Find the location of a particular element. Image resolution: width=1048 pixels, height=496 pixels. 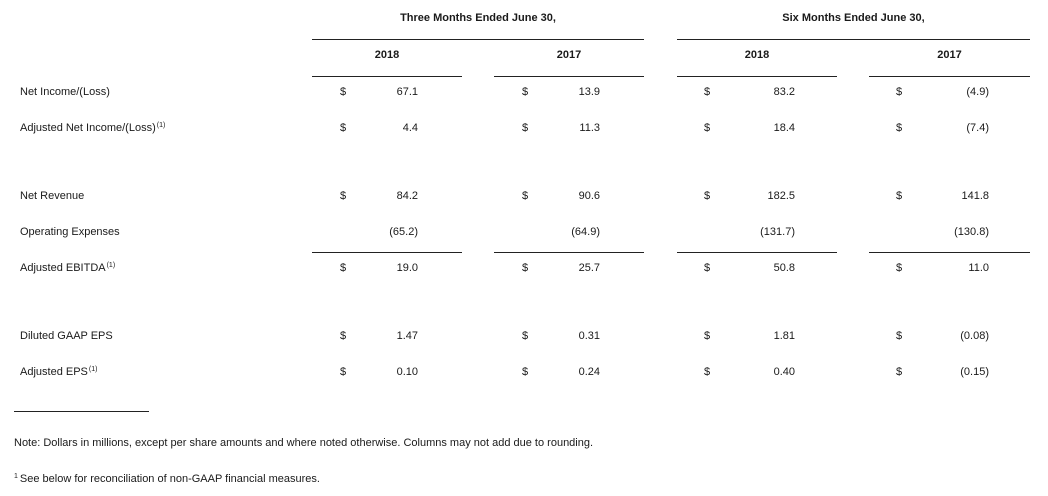

row-label-diluted-gaap-eps: Diluted GAAP EPS is located at coordinates (66, 336).